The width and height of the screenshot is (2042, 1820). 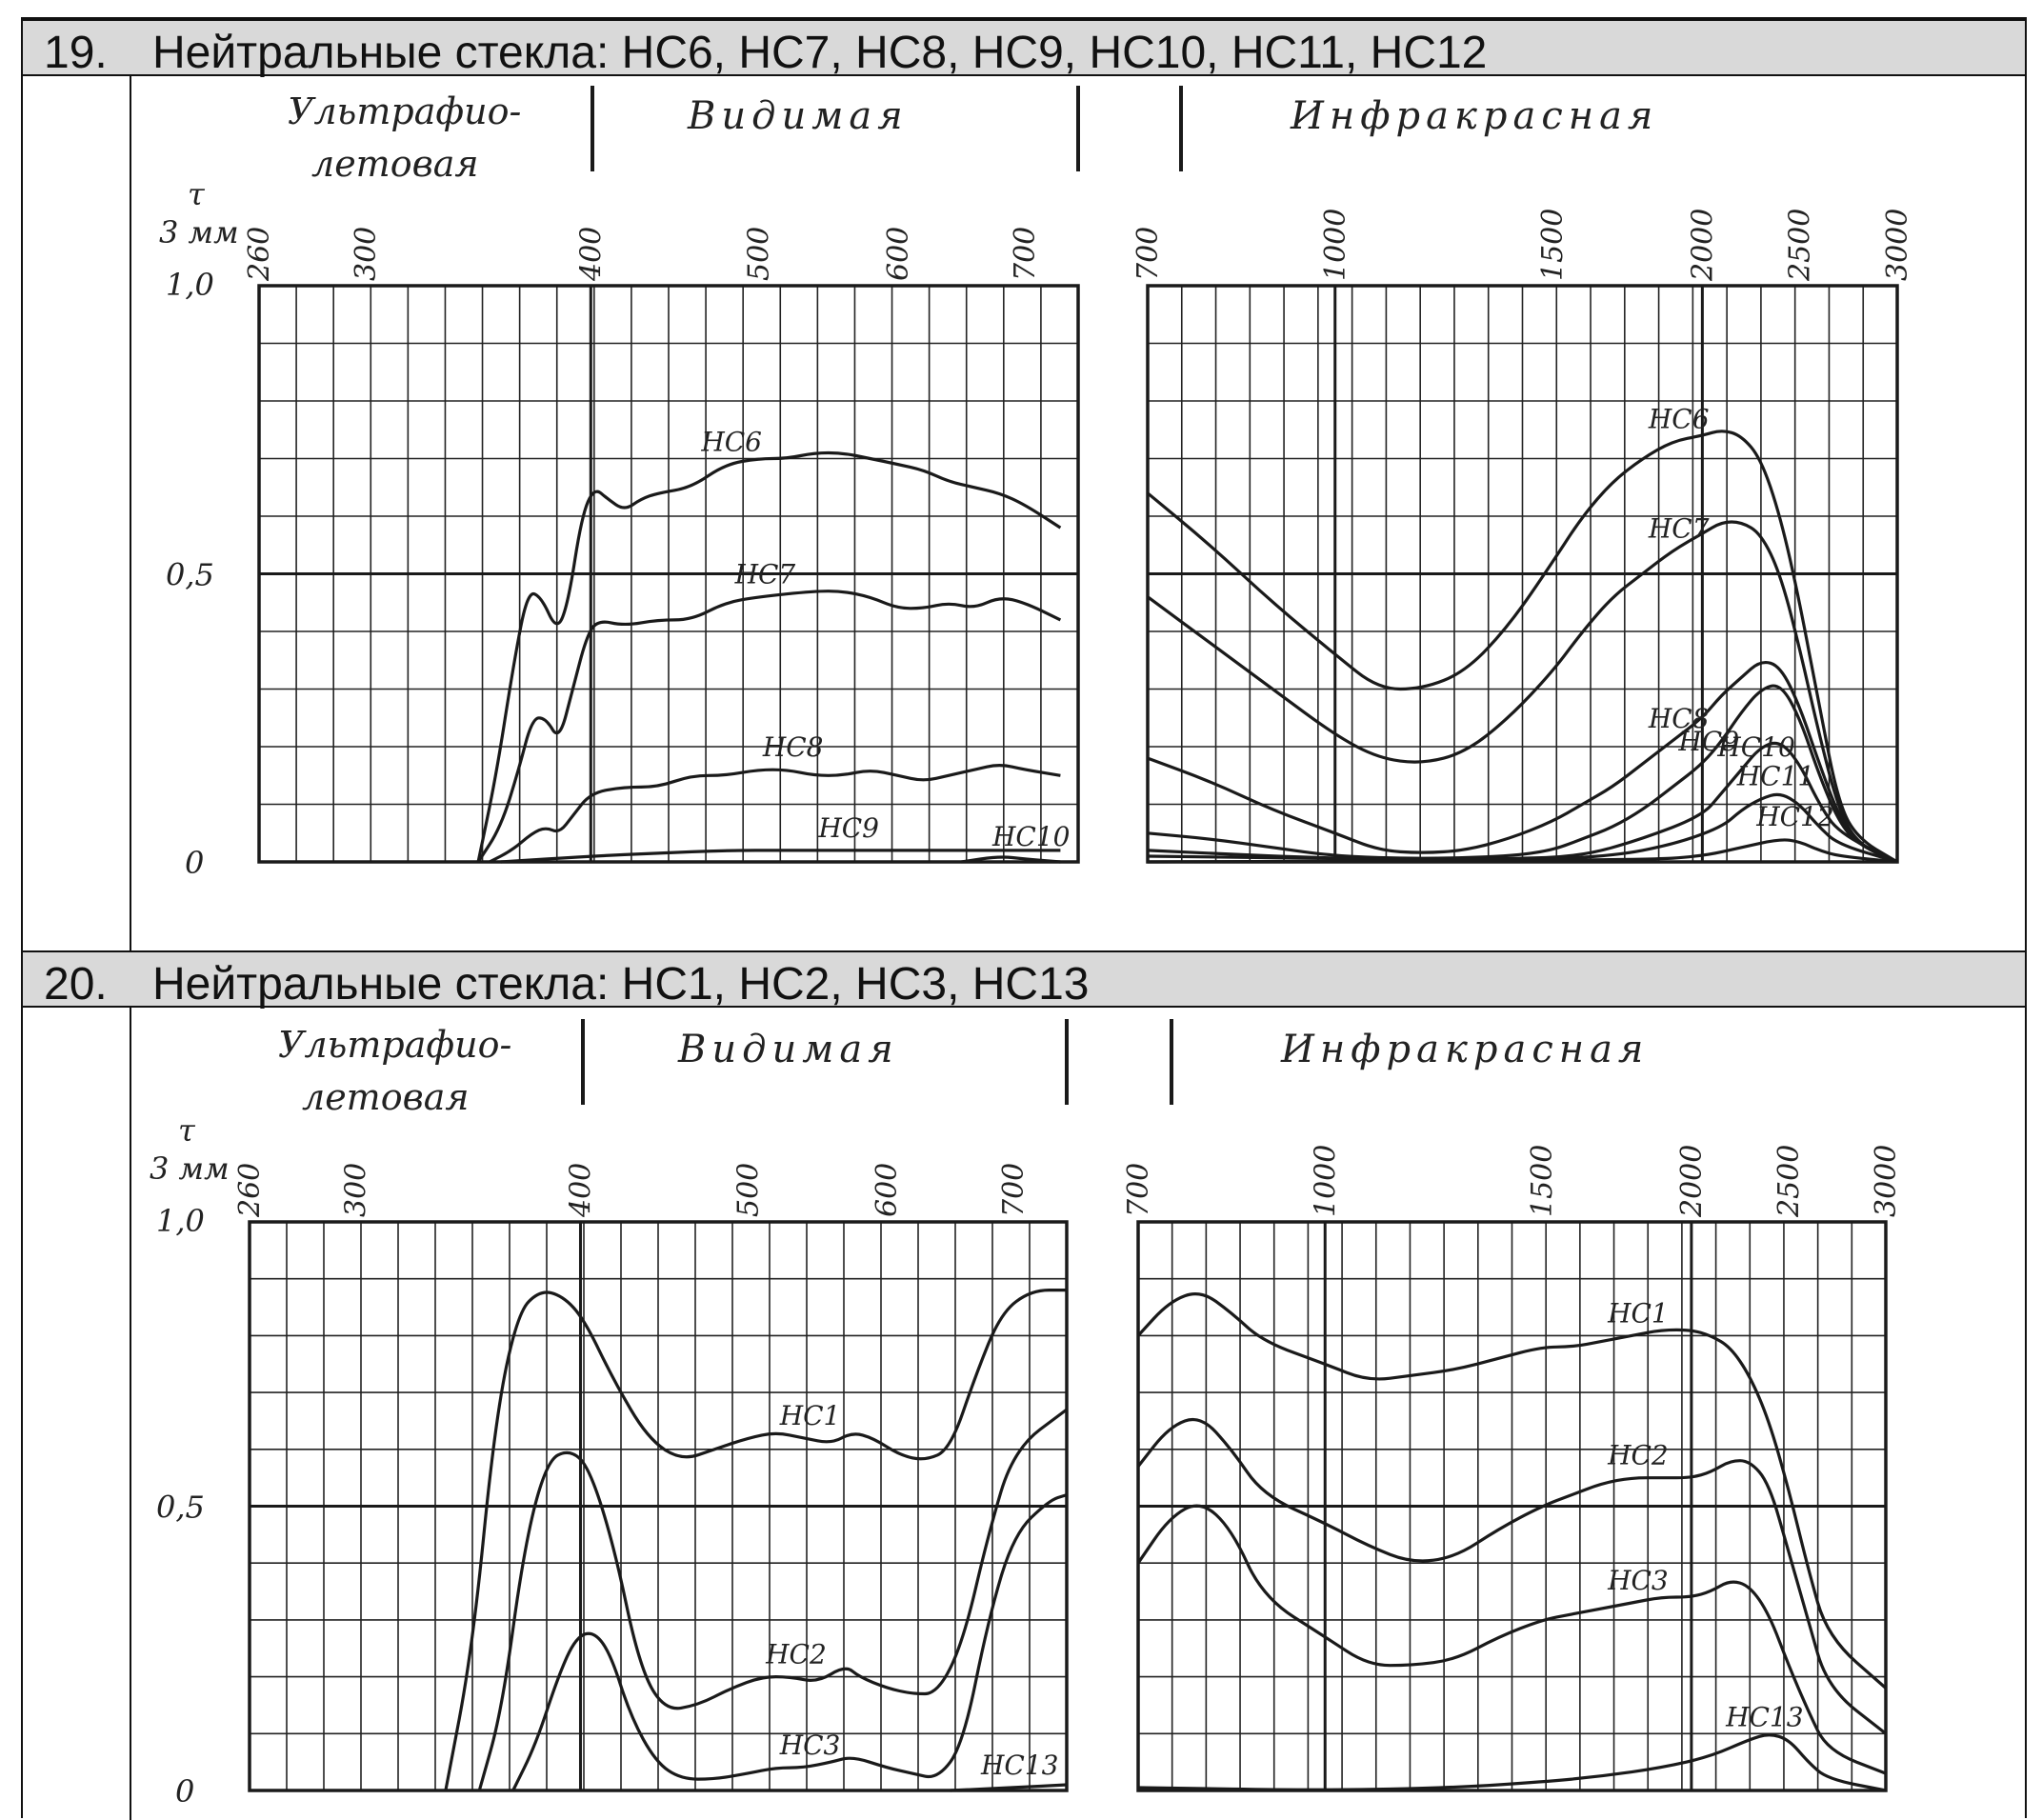 What do you see at coordinates (76, 53) in the screenshot?
I see `section-number: 19.` at bounding box center [76, 53].